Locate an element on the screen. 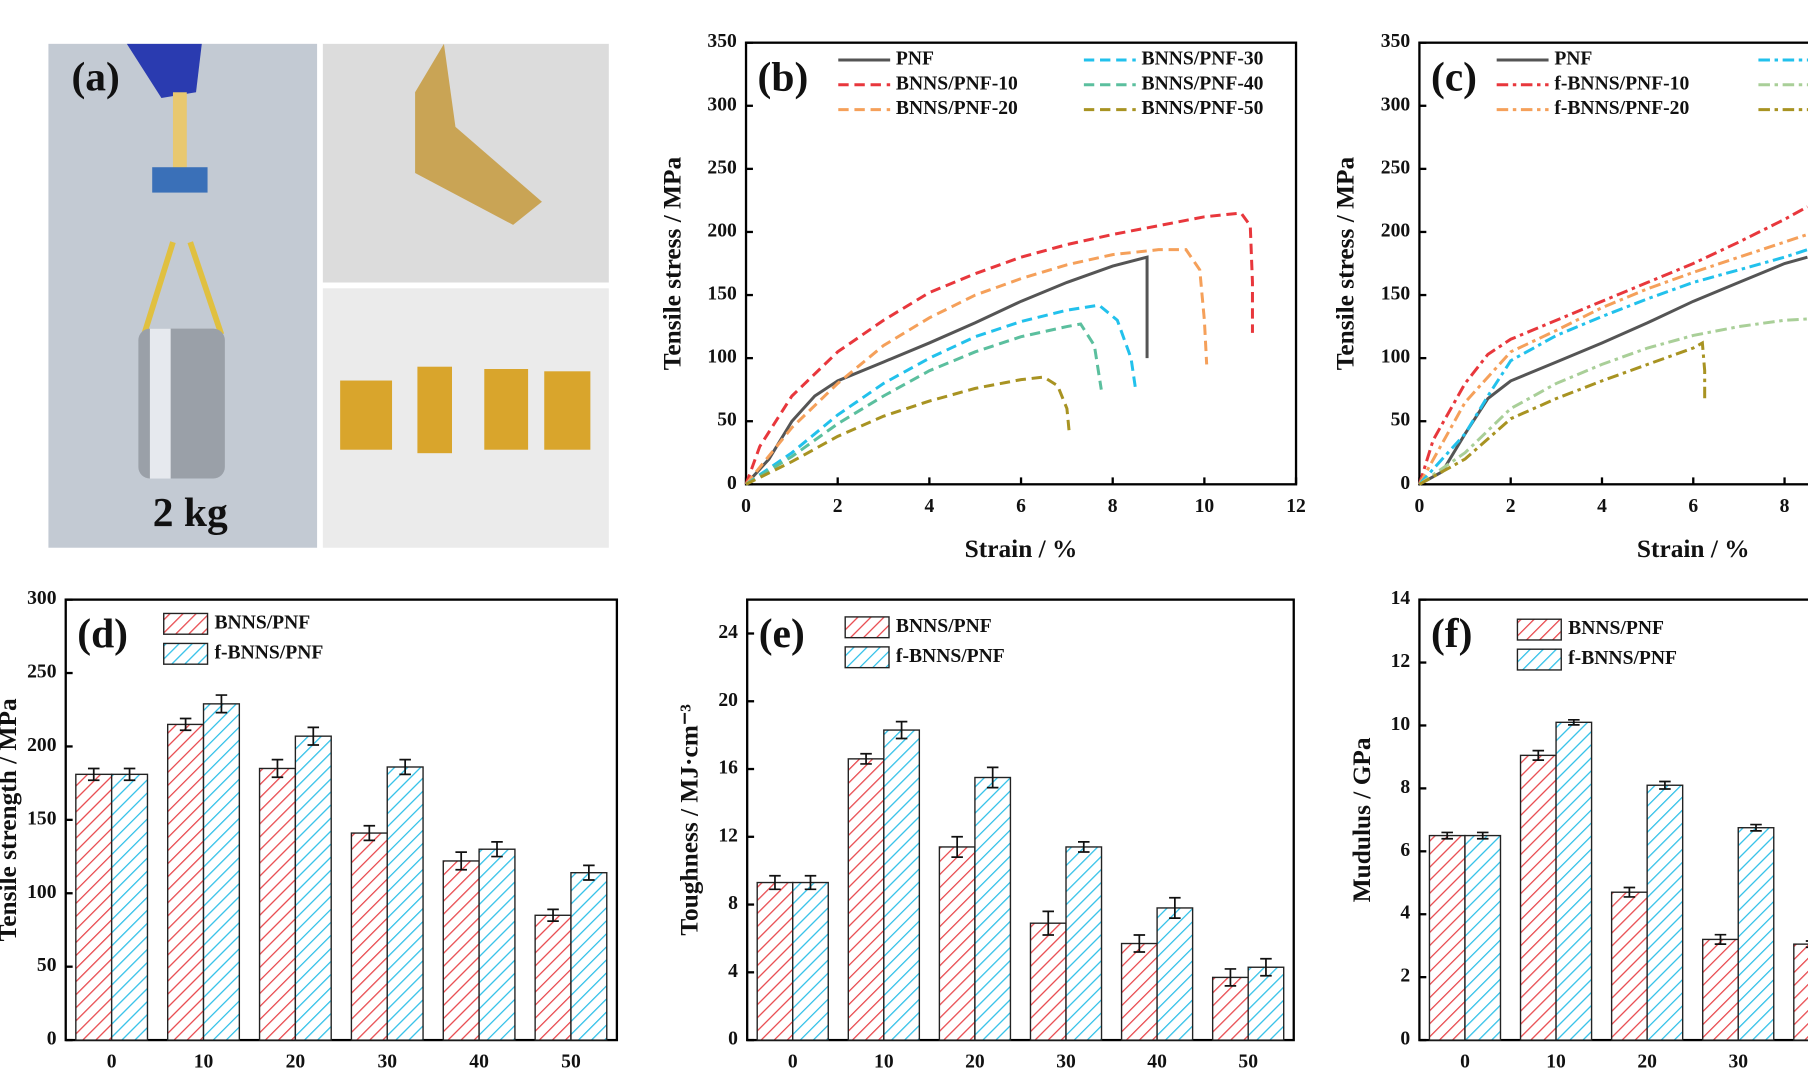  photo-caption: 2 kg is located at coordinates (190, 512).